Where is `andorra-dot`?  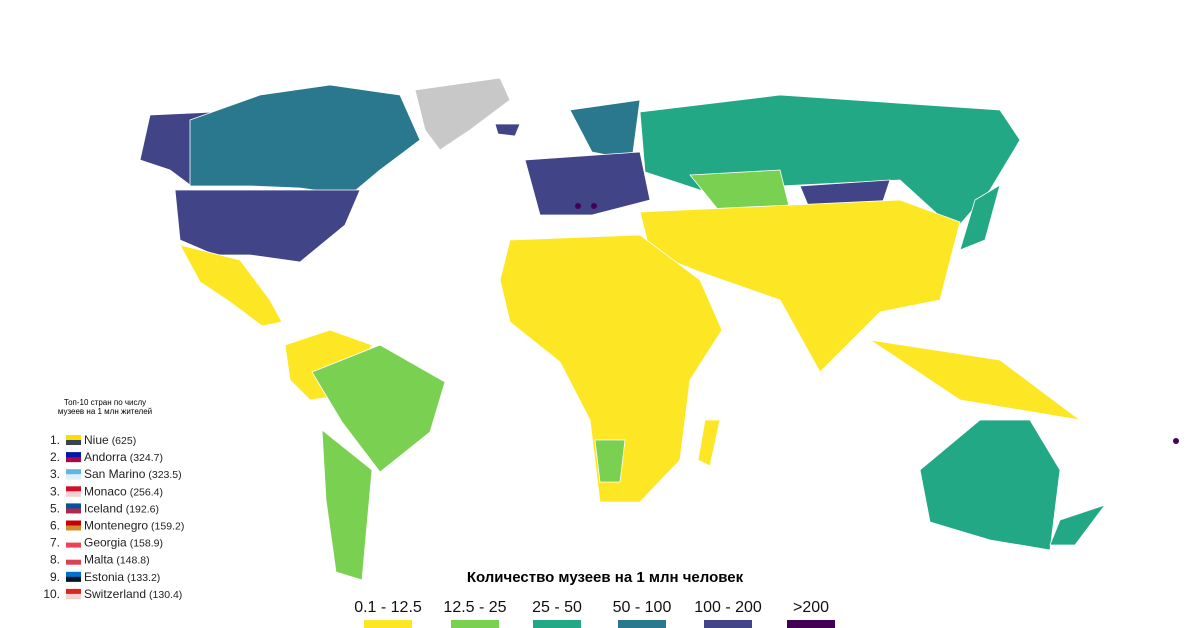 andorra-dot is located at coordinates (578, 206).